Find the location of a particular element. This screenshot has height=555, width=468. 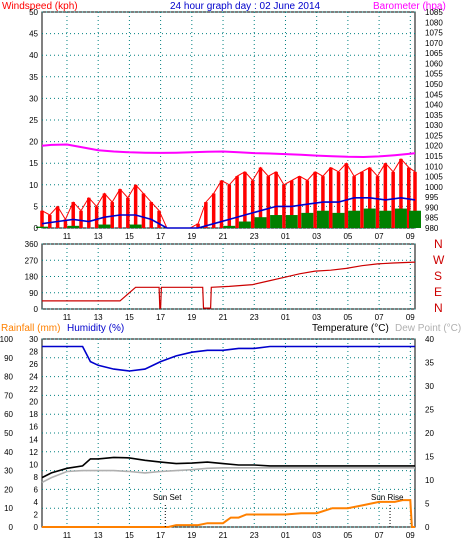

y-tick-label-humidity: 20 is located at coordinates (8, 489).